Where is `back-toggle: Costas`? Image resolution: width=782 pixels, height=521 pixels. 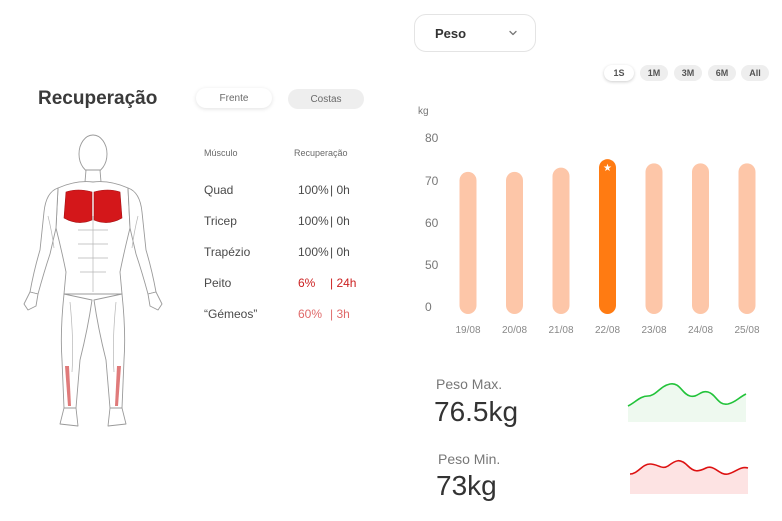 back-toggle: Costas is located at coordinates (326, 99).